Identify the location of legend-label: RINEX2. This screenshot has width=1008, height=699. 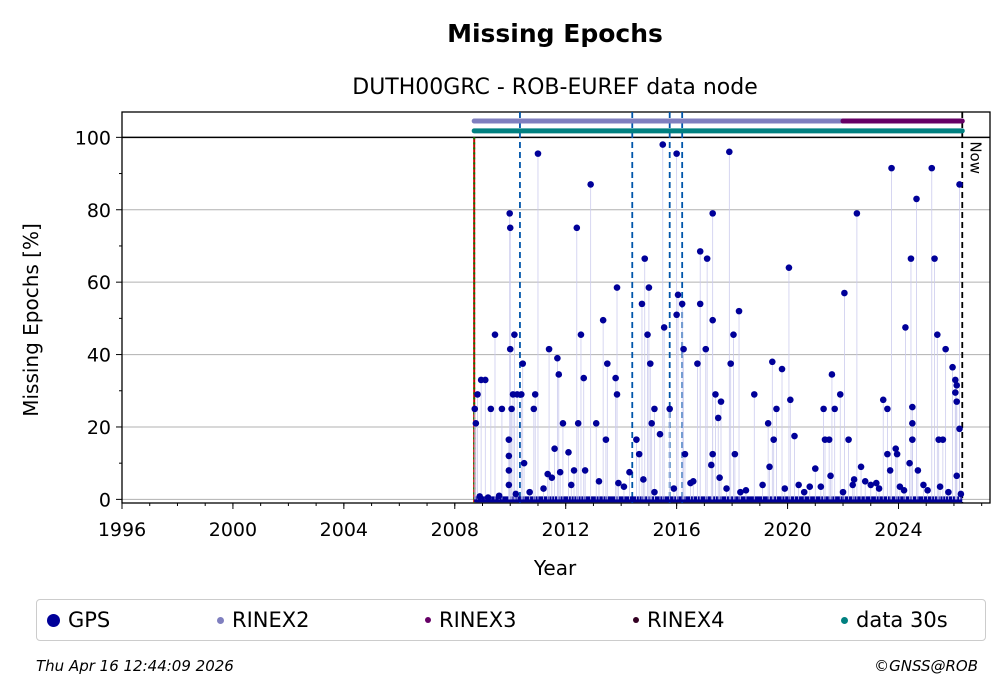
(271, 620).